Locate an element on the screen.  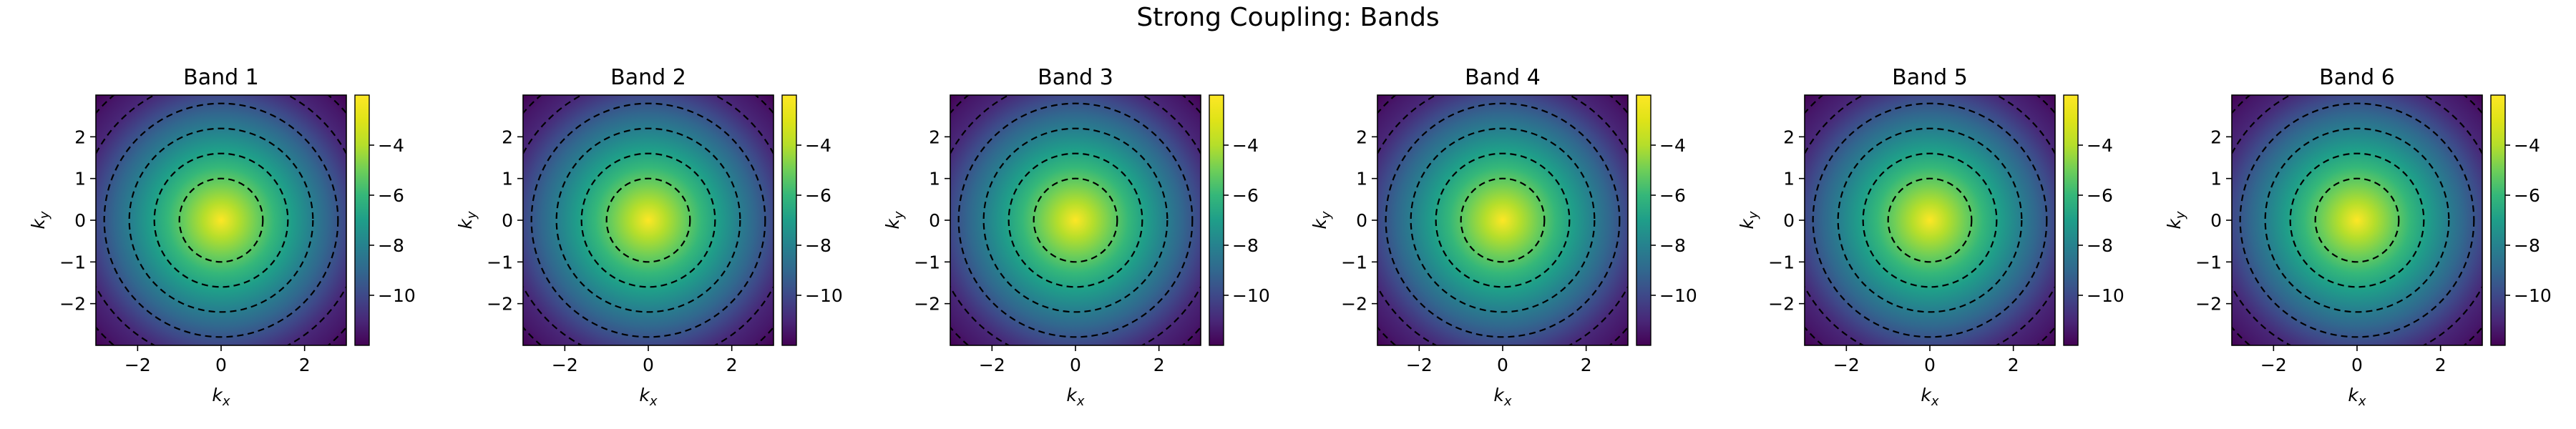
panel-title: Band 4 is located at coordinates (1503, 77).